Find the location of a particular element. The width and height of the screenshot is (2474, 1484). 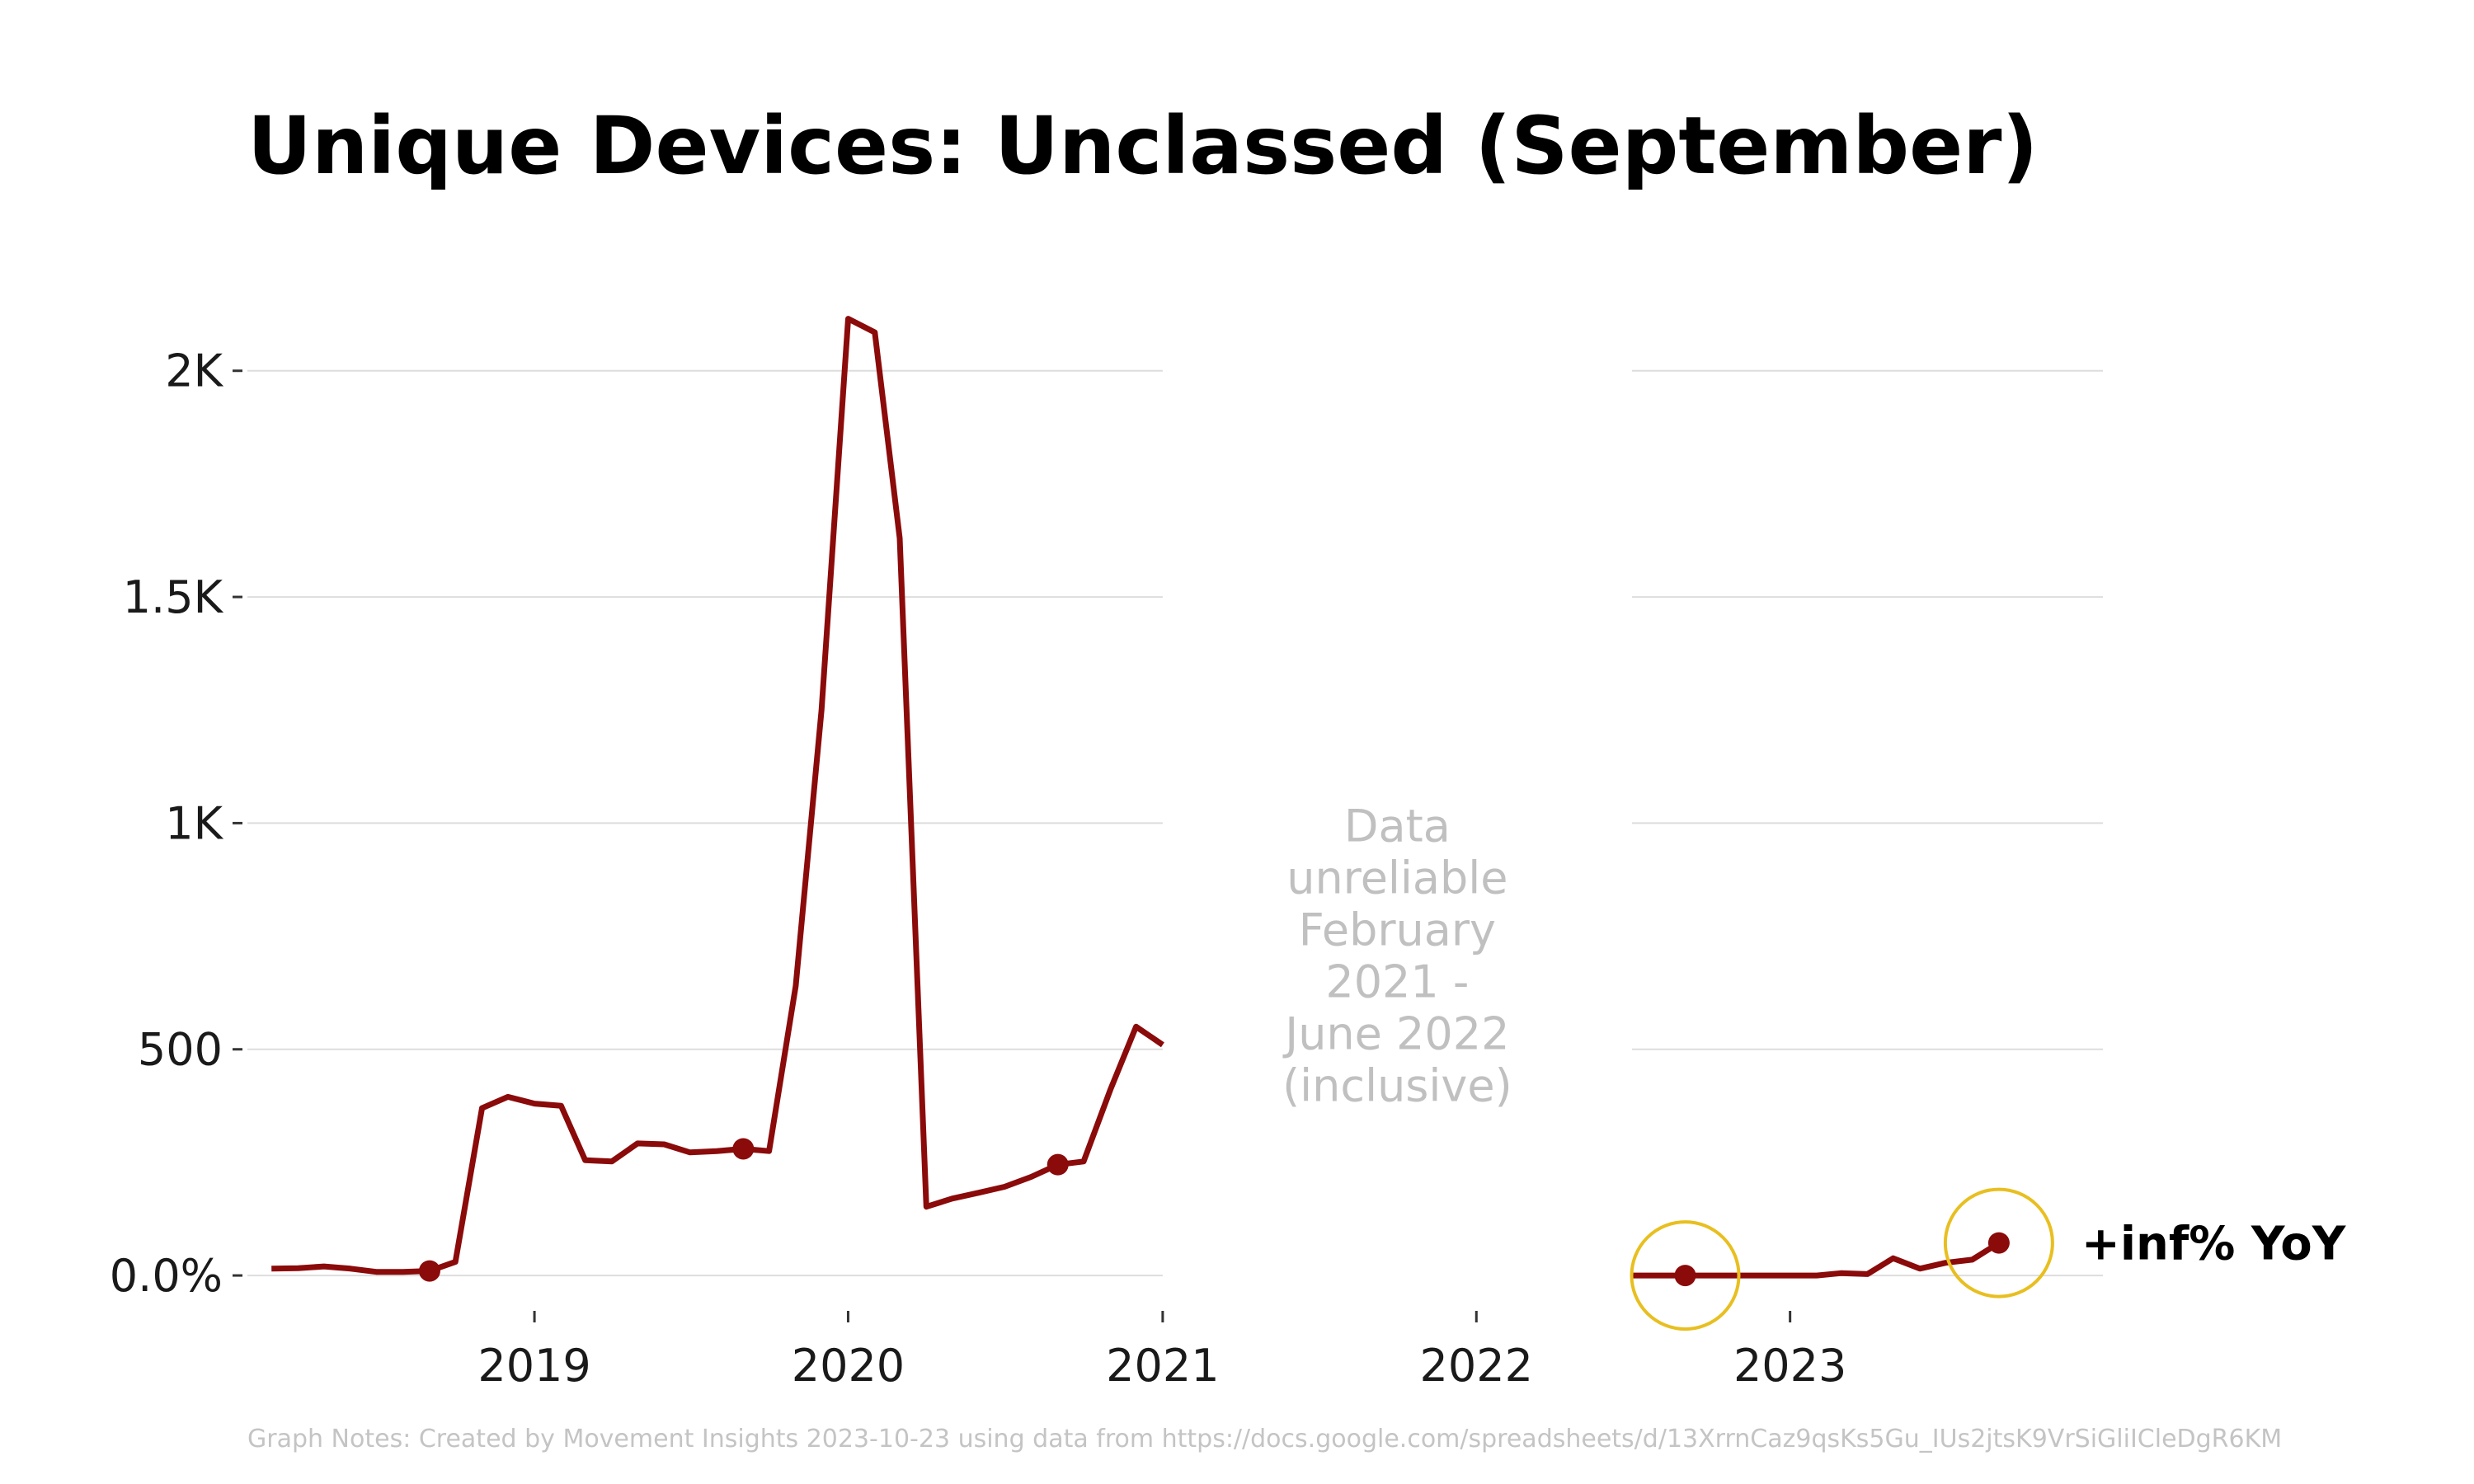

gap-note-line: (inclusive) is located at coordinates (1397, 1085).